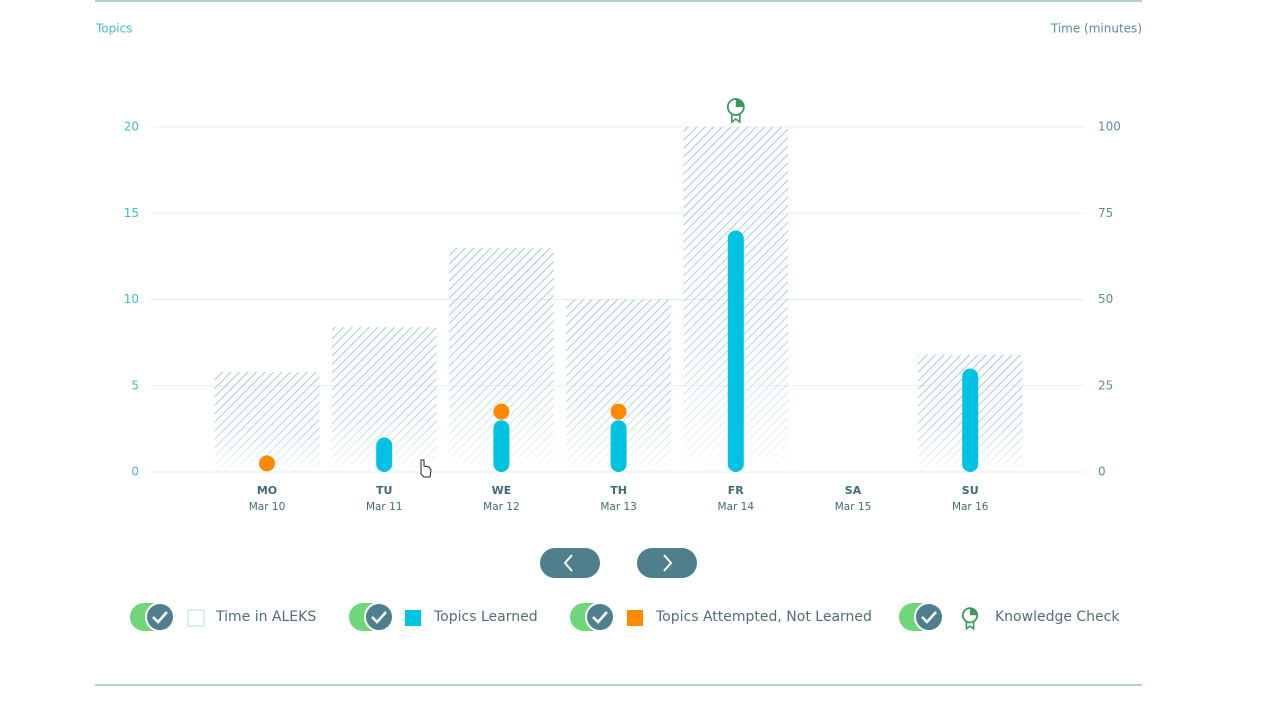 The height and width of the screenshot is (720, 1280). I want to click on y2-tick-label: 0, so click(1102, 472).